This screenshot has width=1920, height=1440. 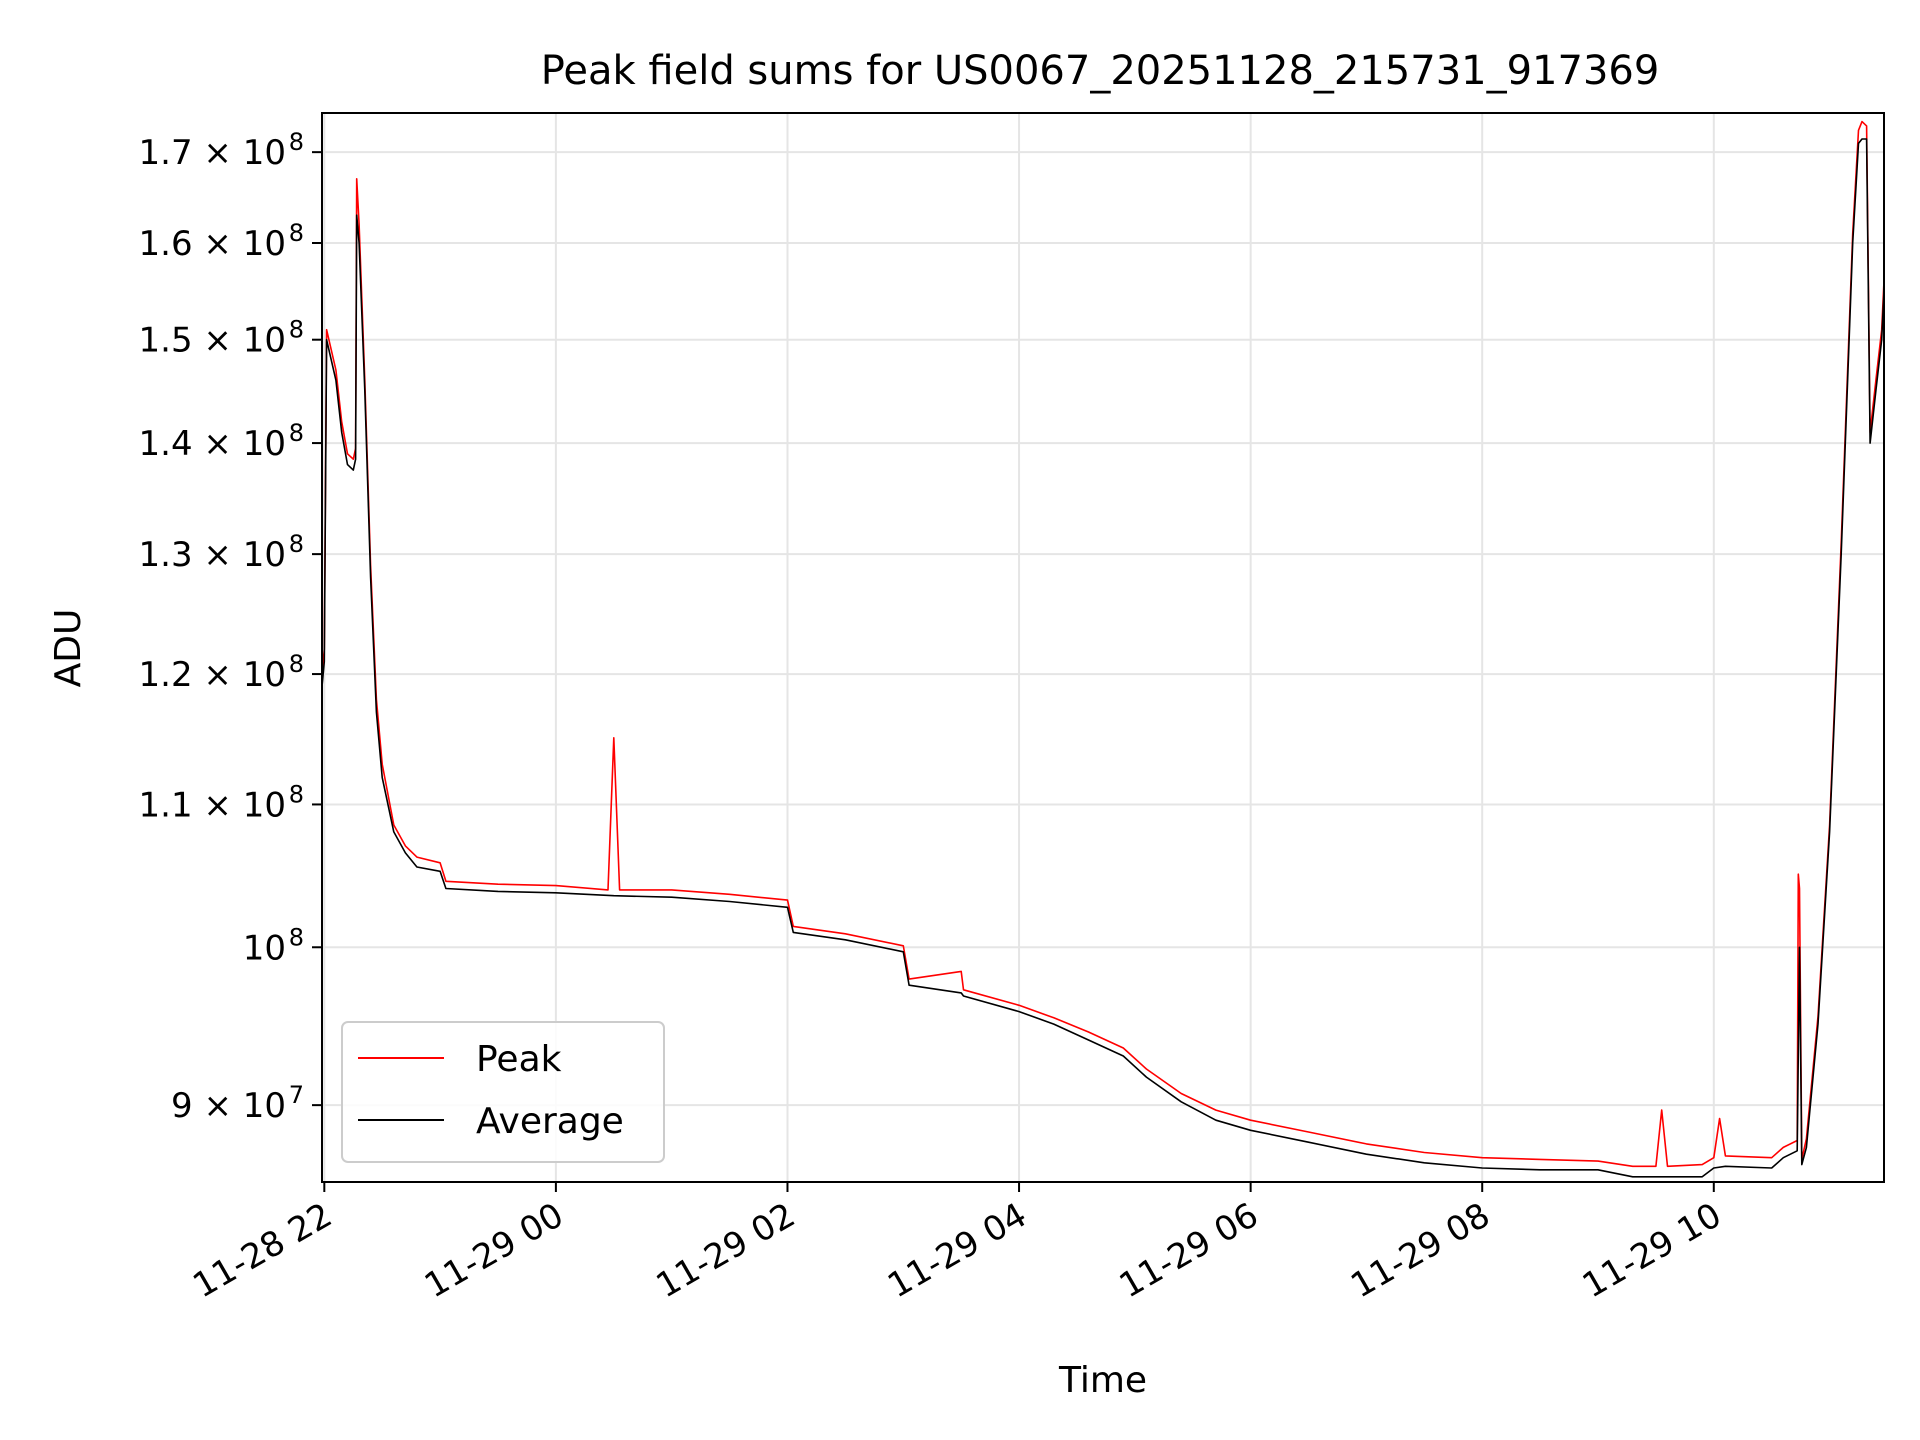 I want to click on y-tick-label: 81.5 × 10, so click(x=221, y=338).